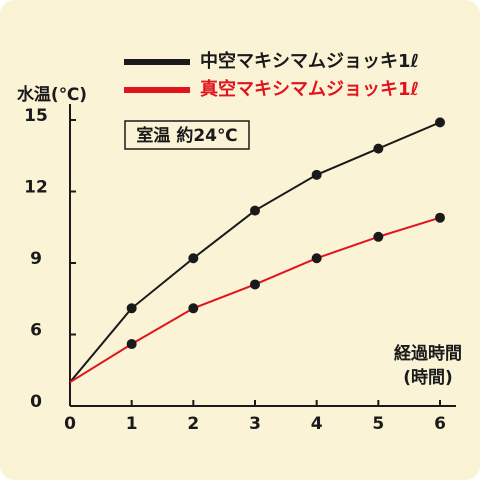 The image size is (480, 484). What do you see at coordinates (378, 424) in the screenshot?
I see `x-tick-label: 5` at bounding box center [378, 424].